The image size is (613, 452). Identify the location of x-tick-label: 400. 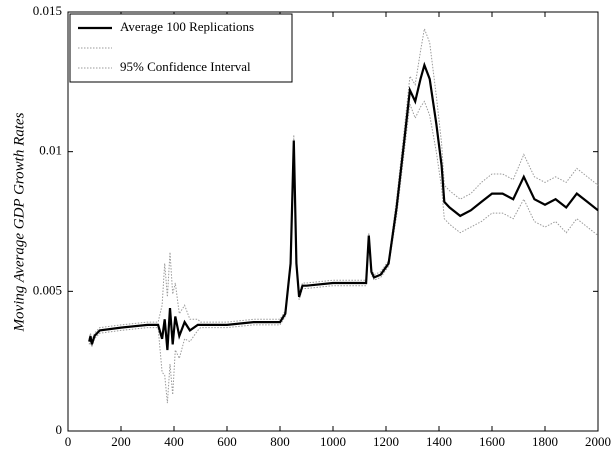
(174, 441).